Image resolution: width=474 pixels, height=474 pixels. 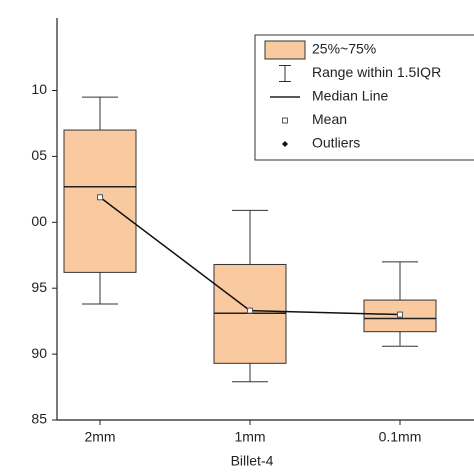 I want to click on y-tick-label: 90, so click(x=39, y=353).